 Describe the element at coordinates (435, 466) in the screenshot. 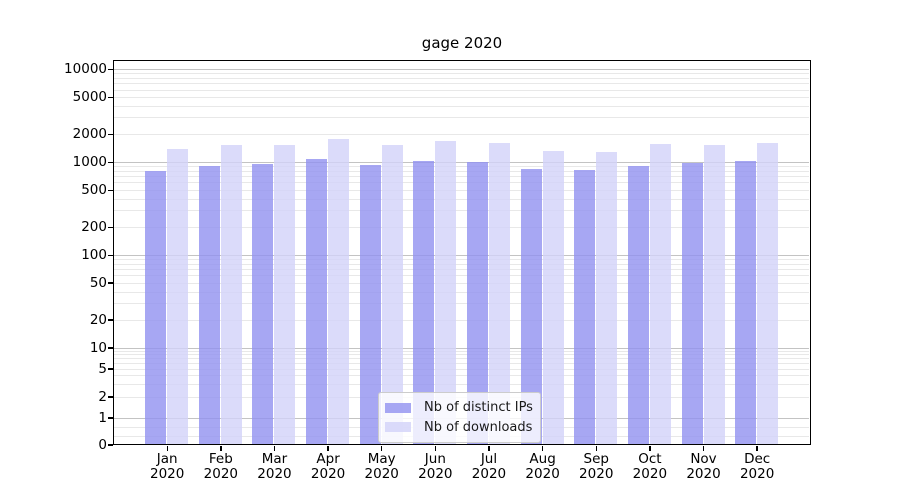

I see `x-tick-label: Jun 2020` at that location.